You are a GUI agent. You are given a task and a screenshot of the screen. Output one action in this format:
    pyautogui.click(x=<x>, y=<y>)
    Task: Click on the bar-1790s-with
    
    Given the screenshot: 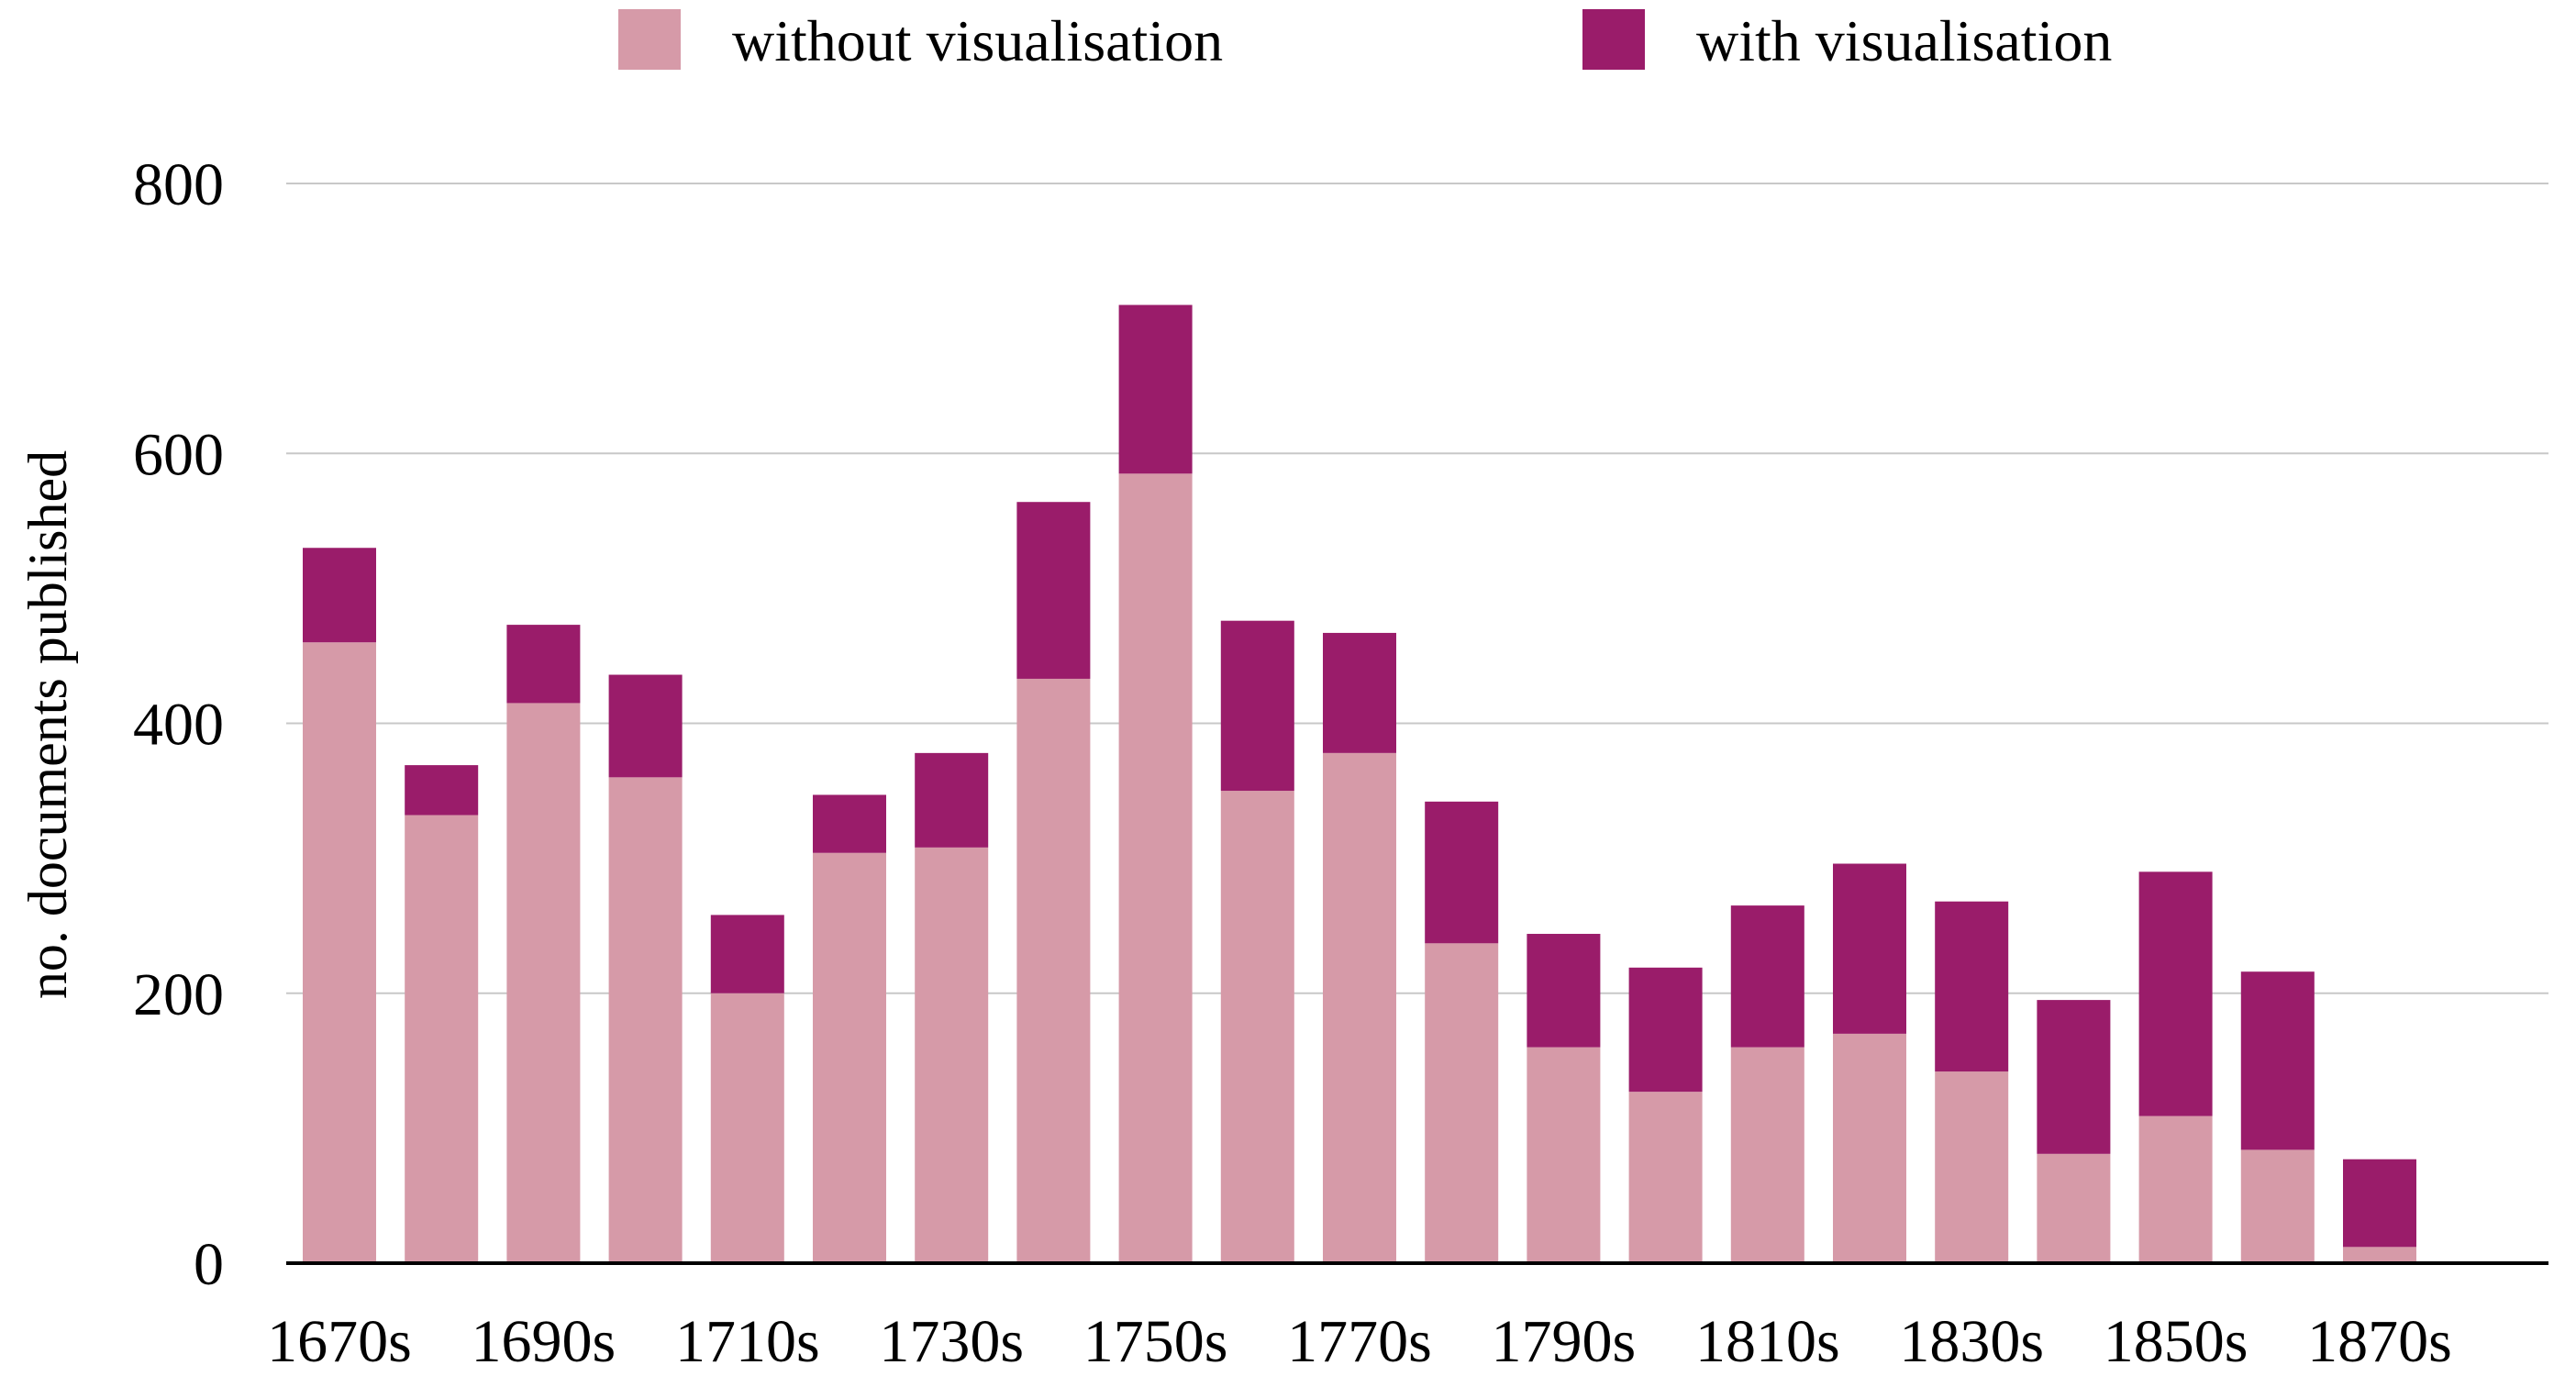 What is the action you would take?
    pyautogui.click(x=1564, y=991)
    